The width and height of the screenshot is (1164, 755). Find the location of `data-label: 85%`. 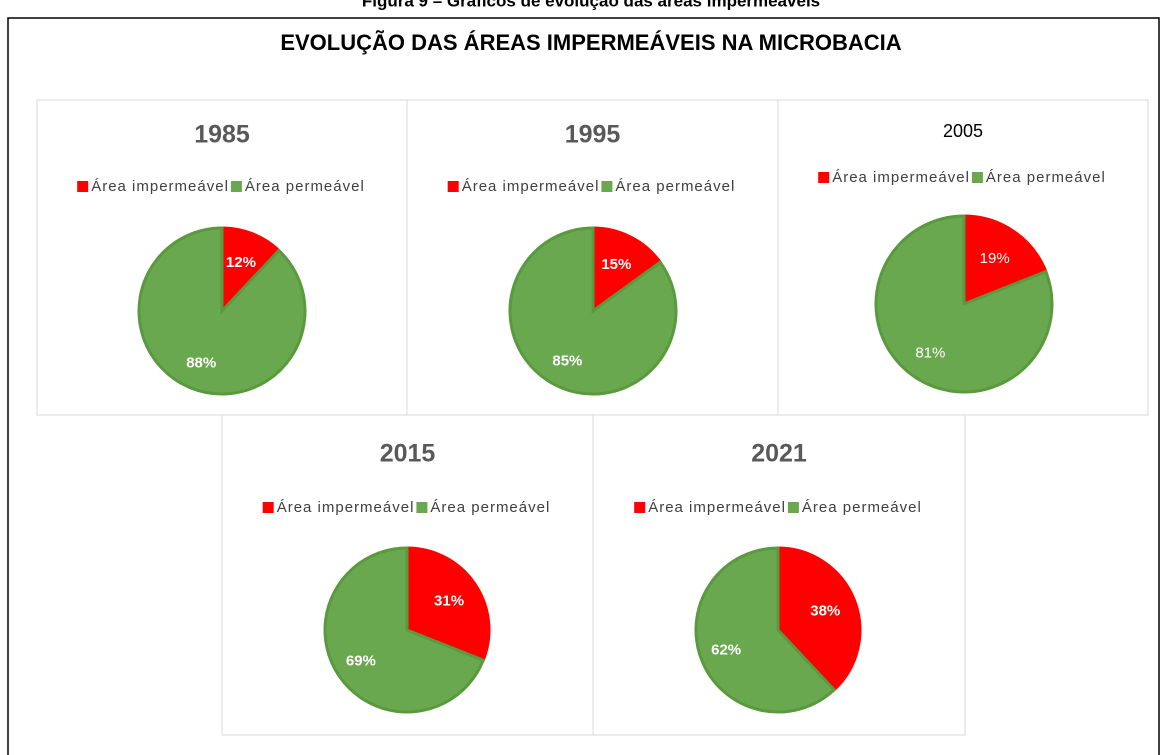

data-label: 85% is located at coordinates (567, 360).